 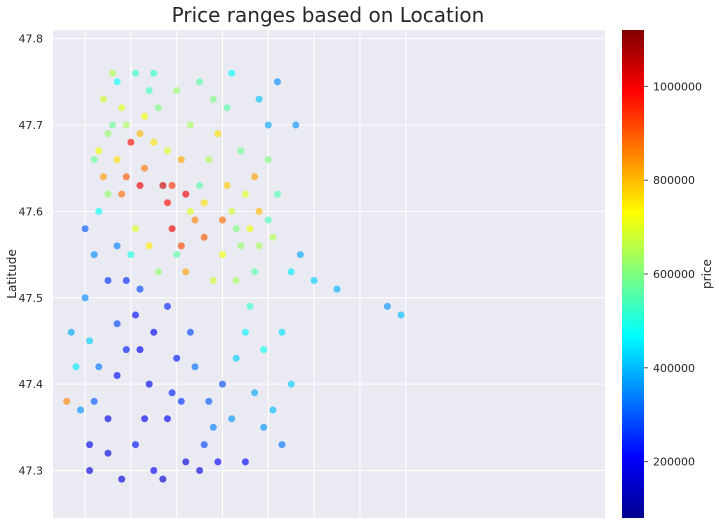 I want to click on colorbar-label: price, so click(x=707, y=274).